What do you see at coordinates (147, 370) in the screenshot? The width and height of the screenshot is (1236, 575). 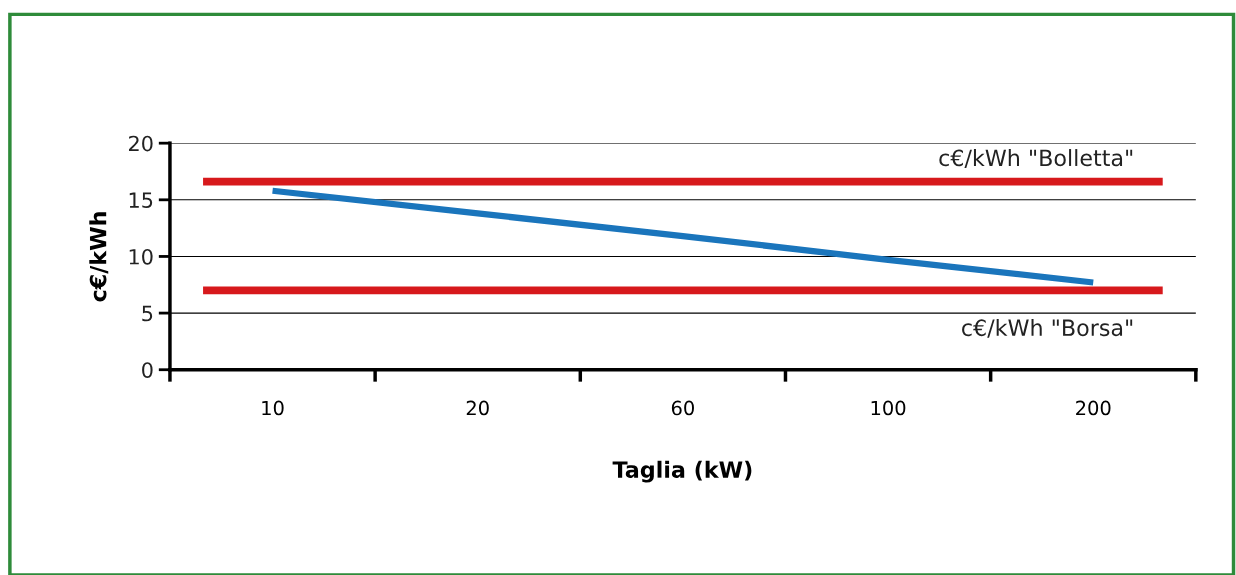 I see `y-tick-label: 0` at bounding box center [147, 370].